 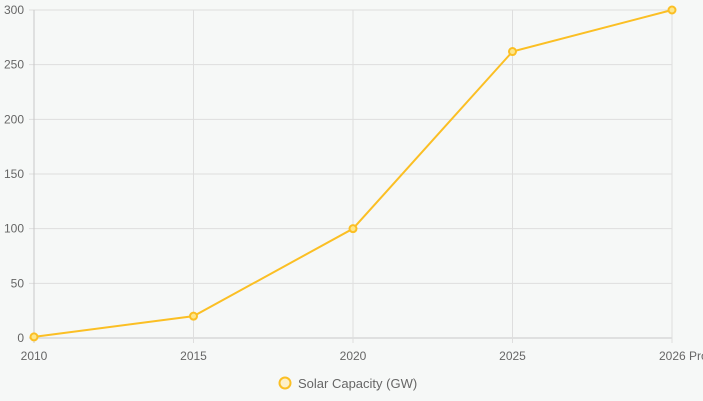 What do you see at coordinates (34, 356) in the screenshot?
I see `x-tick-label: 2010` at bounding box center [34, 356].